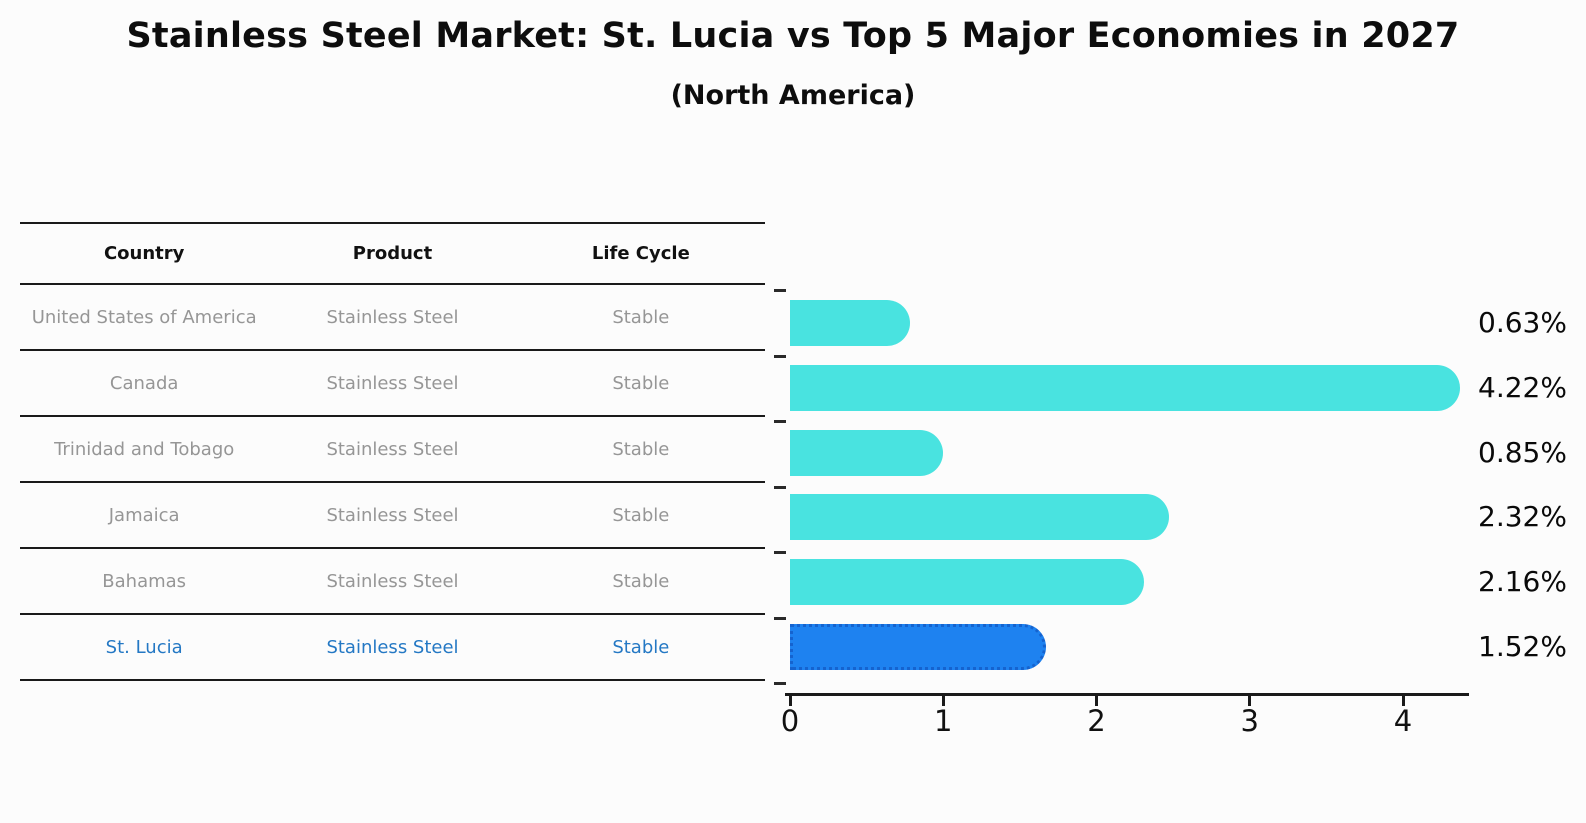 The width and height of the screenshot is (1586, 823). What do you see at coordinates (144, 449) in the screenshot?
I see `table-cell-country: Trinidad and Tobago` at bounding box center [144, 449].